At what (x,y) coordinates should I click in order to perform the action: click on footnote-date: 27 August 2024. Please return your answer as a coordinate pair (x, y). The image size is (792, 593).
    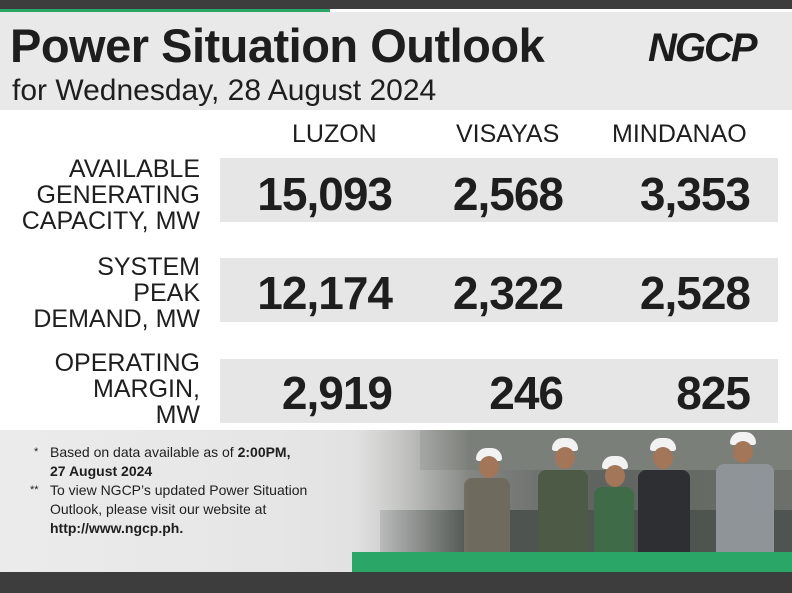
    Looking at the image, I should click on (101, 471).